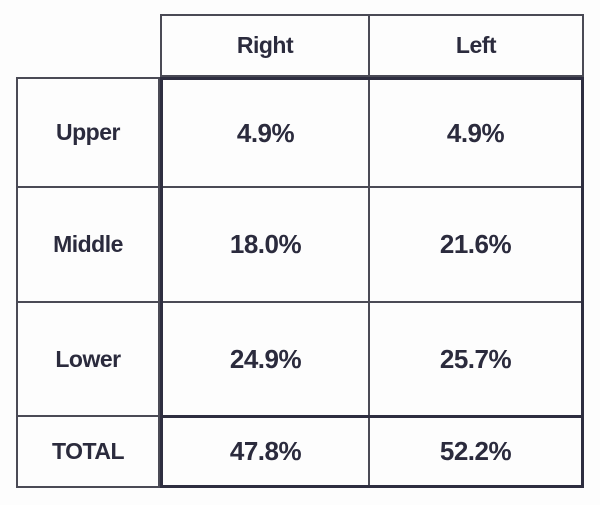 This screenshot has width=600, height=505. What do you see at coordinates (475, 451) in the screenshot?
I see `cell-total-left: 52.2%` at bounding box center [475, 451].